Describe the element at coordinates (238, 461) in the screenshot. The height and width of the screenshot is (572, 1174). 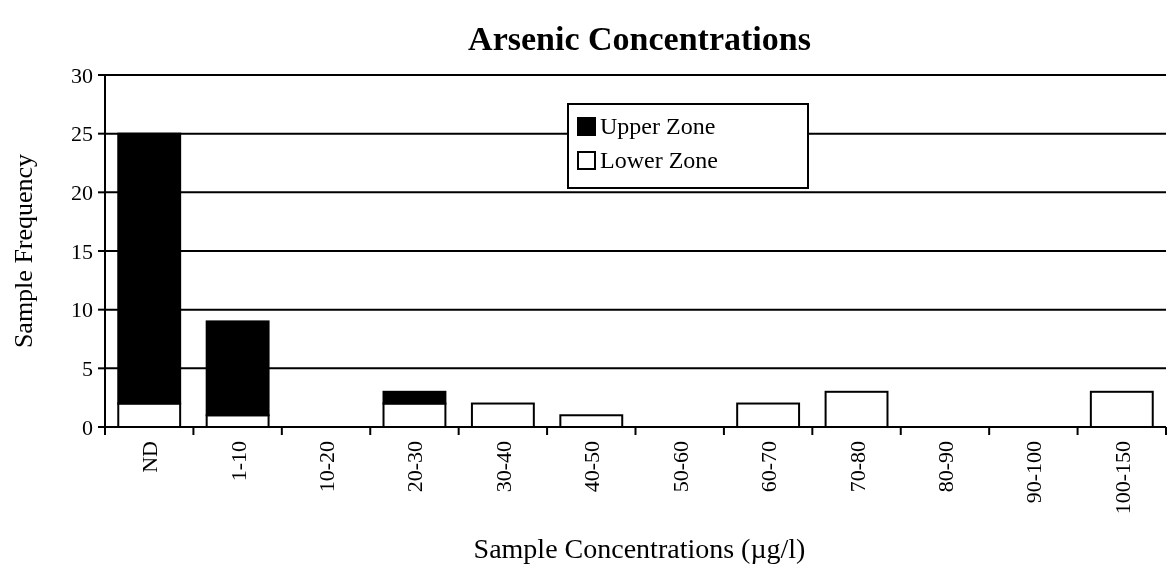
I see `x-tick-label: 1-10` at that location.